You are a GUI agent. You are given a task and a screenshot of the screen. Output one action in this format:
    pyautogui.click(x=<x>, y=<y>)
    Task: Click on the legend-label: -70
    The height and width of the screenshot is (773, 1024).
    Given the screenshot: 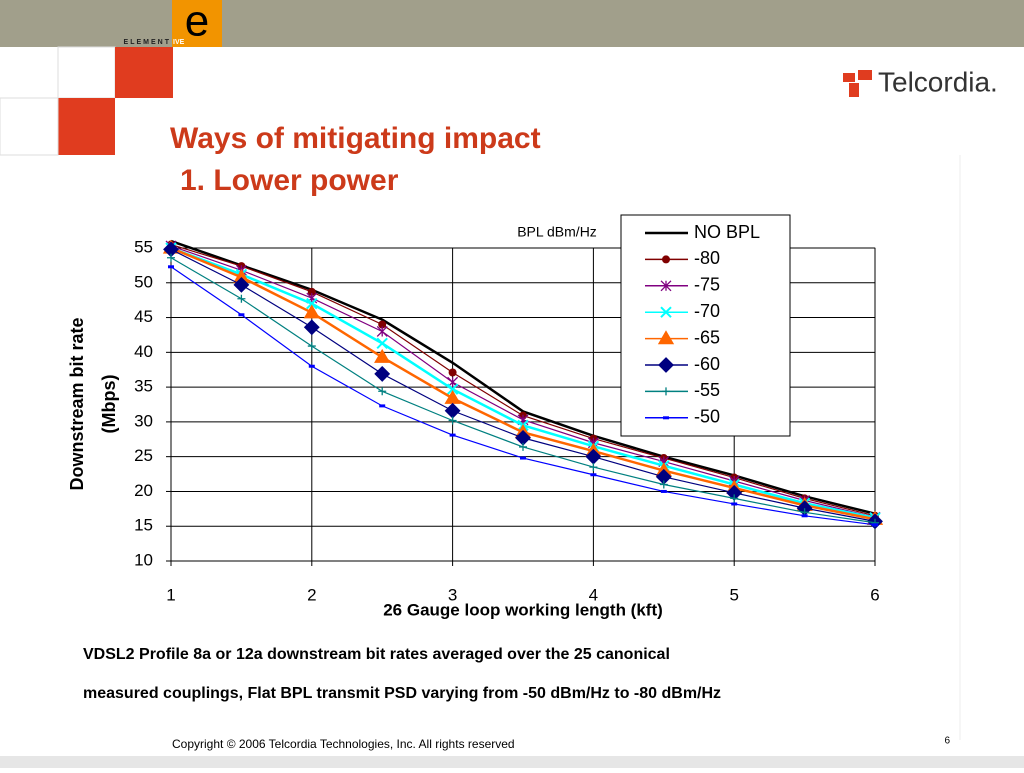 What is the action you would take?
    pyautogui.click(x=707, y=311)
    